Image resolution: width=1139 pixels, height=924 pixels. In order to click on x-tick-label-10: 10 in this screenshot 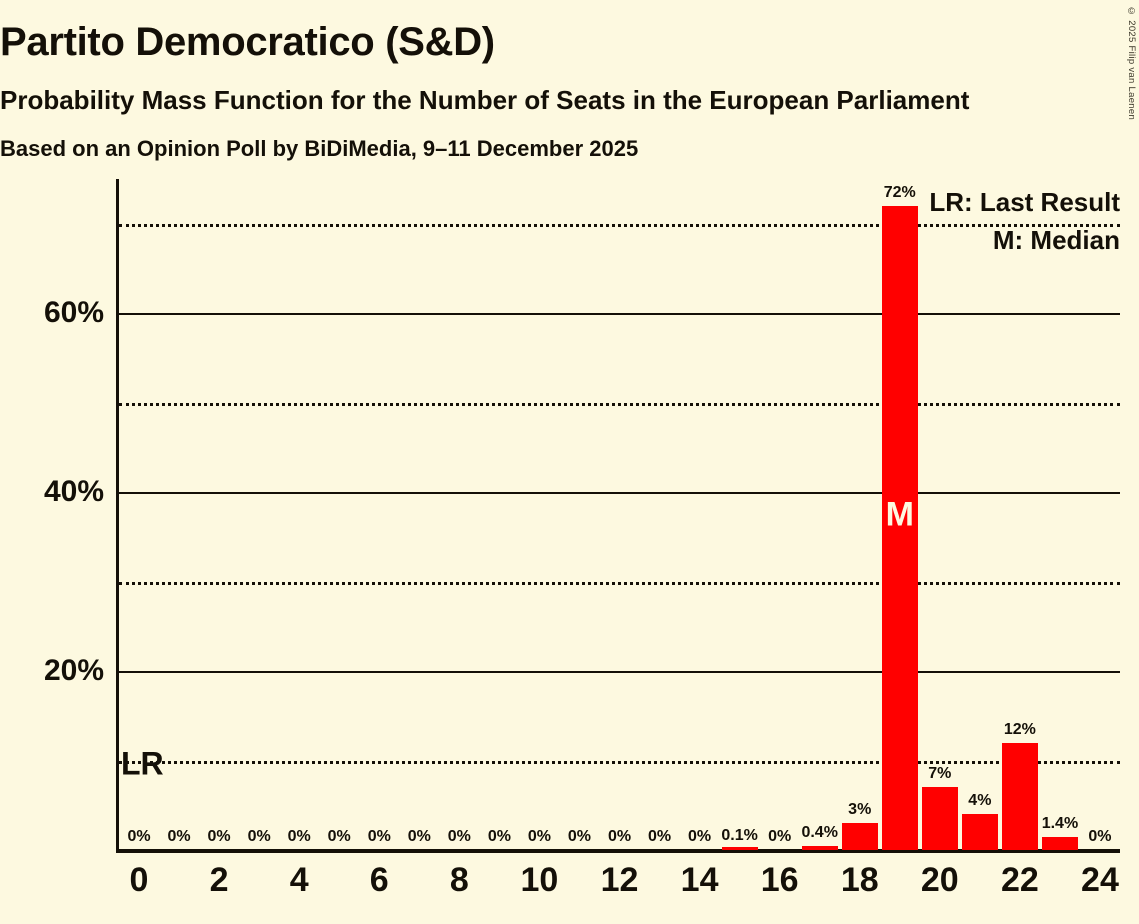, I will do `click(539, 880)`.